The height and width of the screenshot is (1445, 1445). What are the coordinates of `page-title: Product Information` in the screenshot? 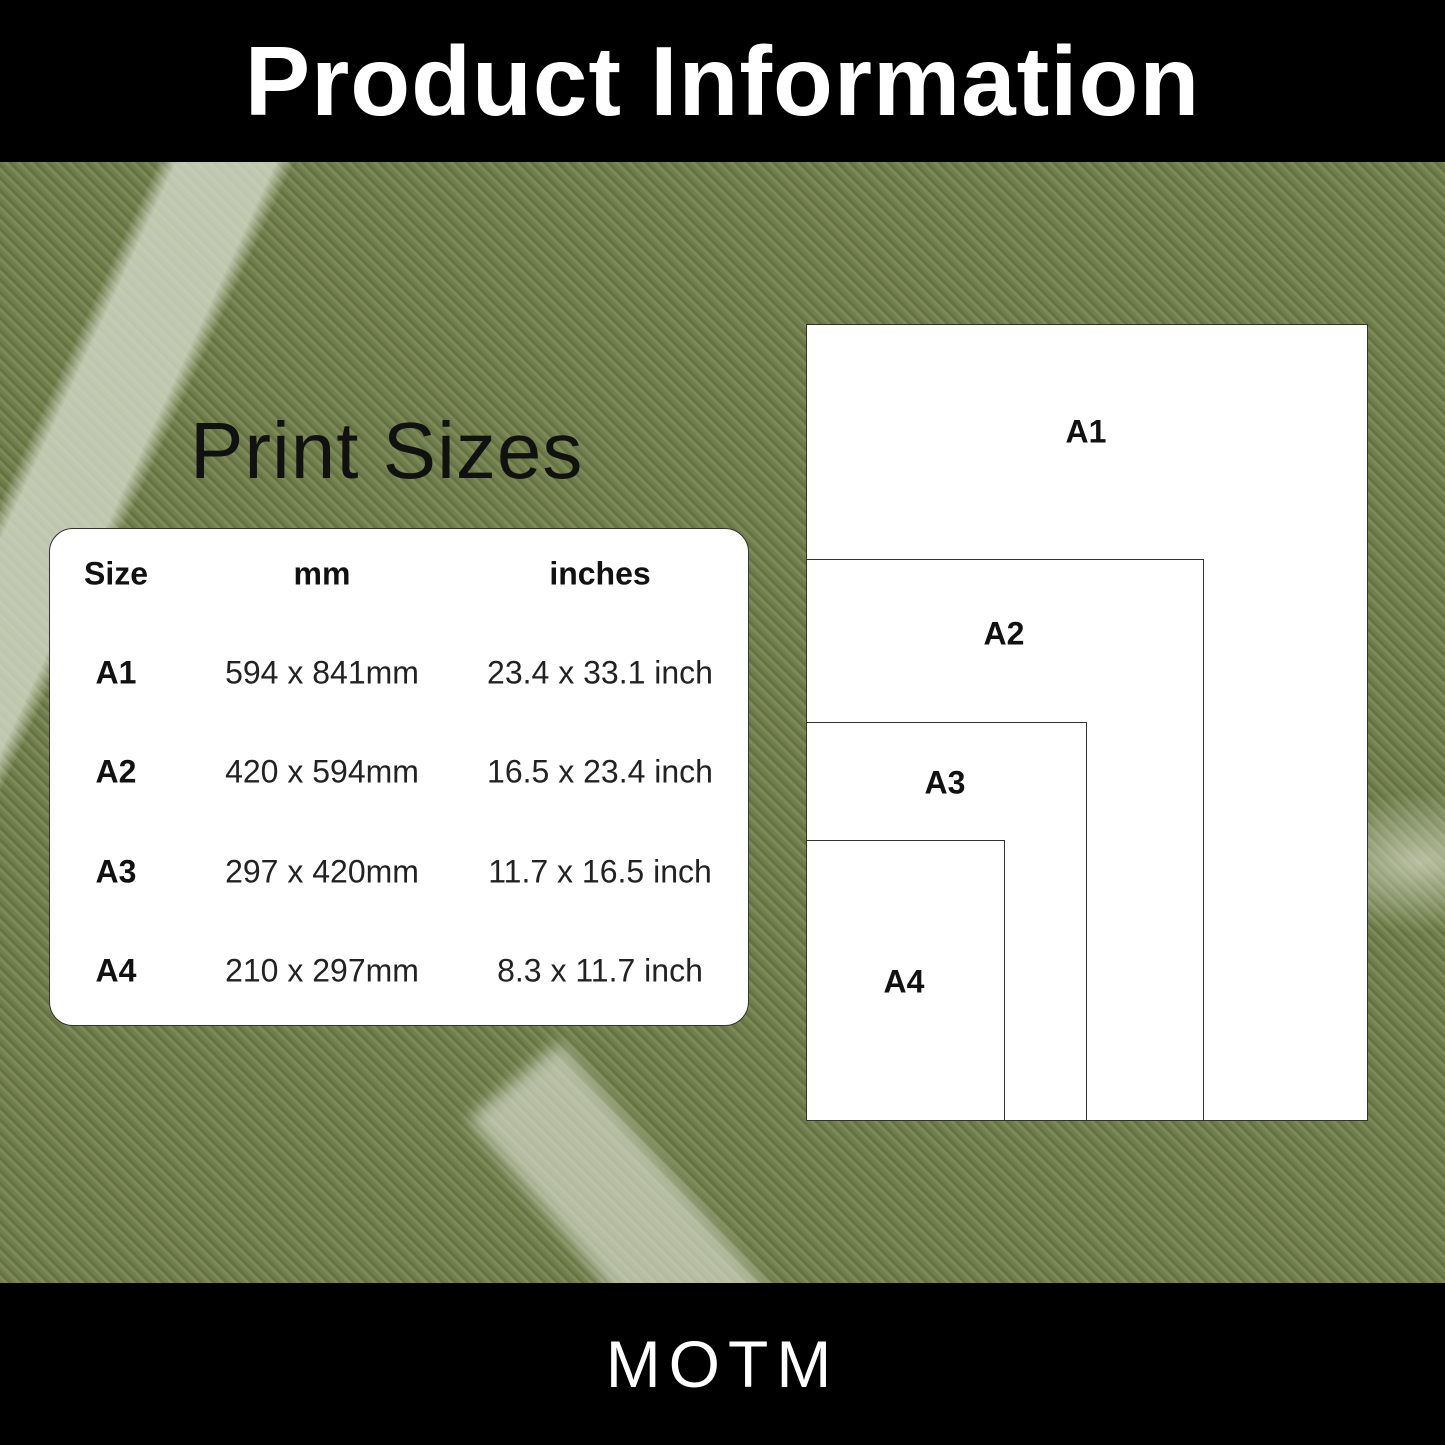 It's located at (722, 80).